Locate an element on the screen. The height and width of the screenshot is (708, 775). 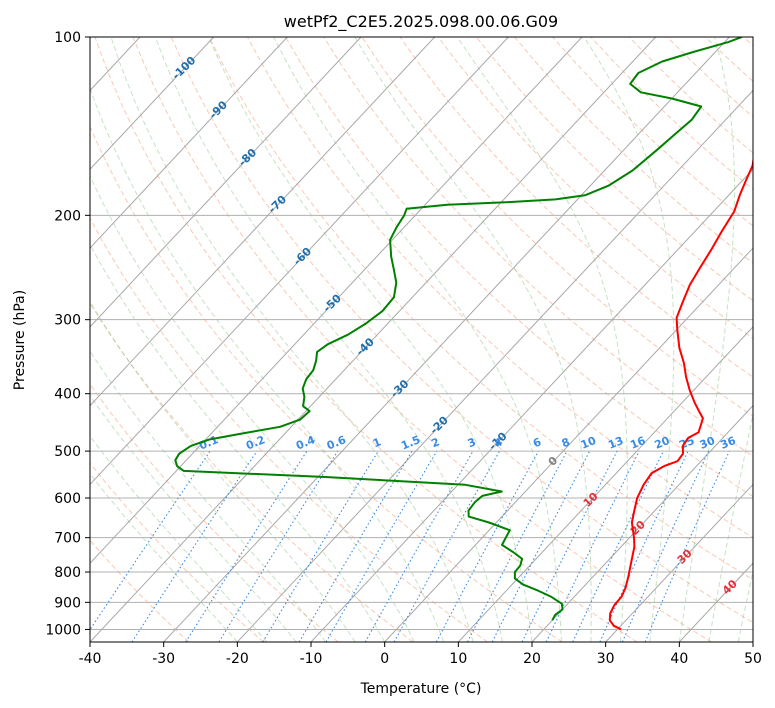
x-tick-label: -10 is located at coordinates (311, 659).